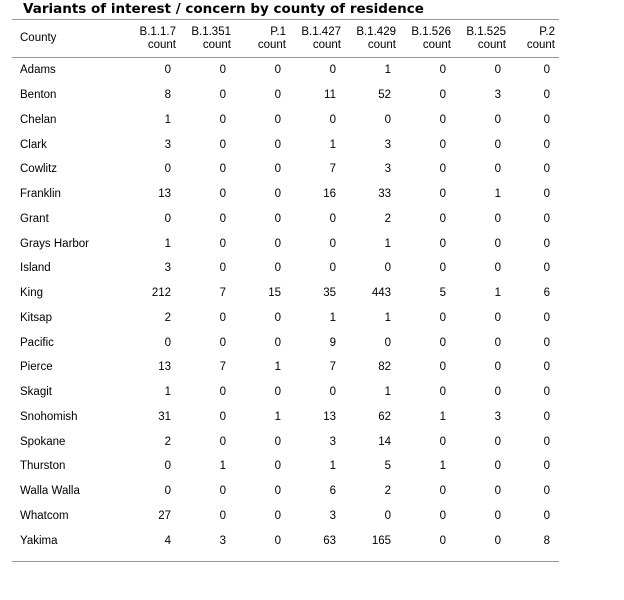 Image resolution: width=624 pixels, height=600 pixels. Describe the element at coordinates (431, 31) in the screenshot. I see `column-header-variant: B.1.526` at that location.